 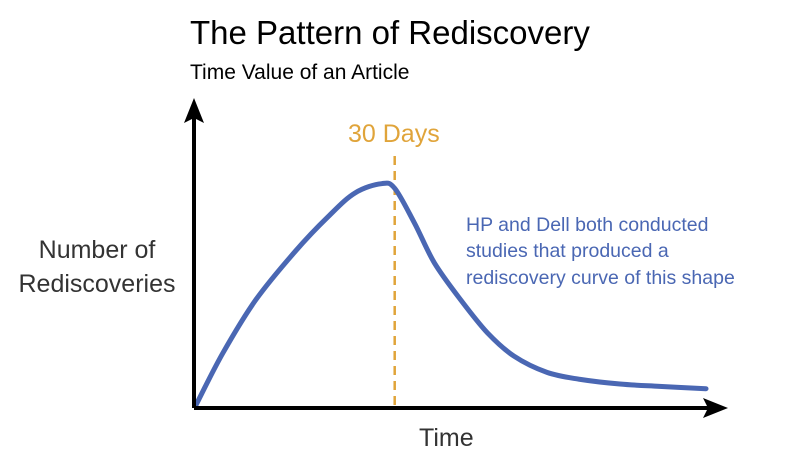 What do you see at coordinates (300, 72) in the screenshot?
I see `chart-subtitle: Time Value of an Article` at bounding box center [300, 72].